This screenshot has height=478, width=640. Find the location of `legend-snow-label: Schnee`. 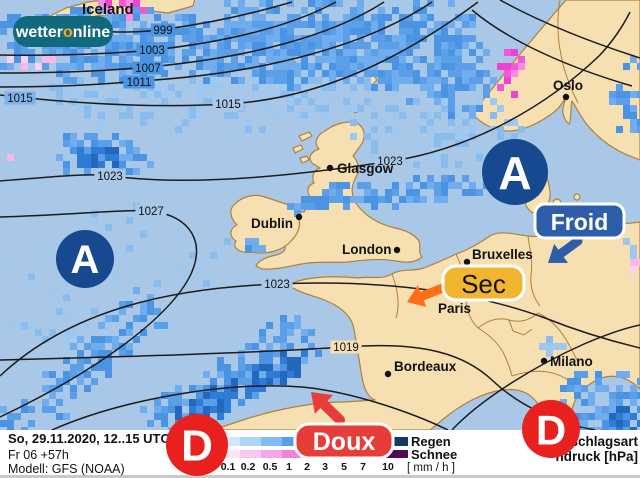

legend-snow-label: Schnee is located at coordinates (434, 454).